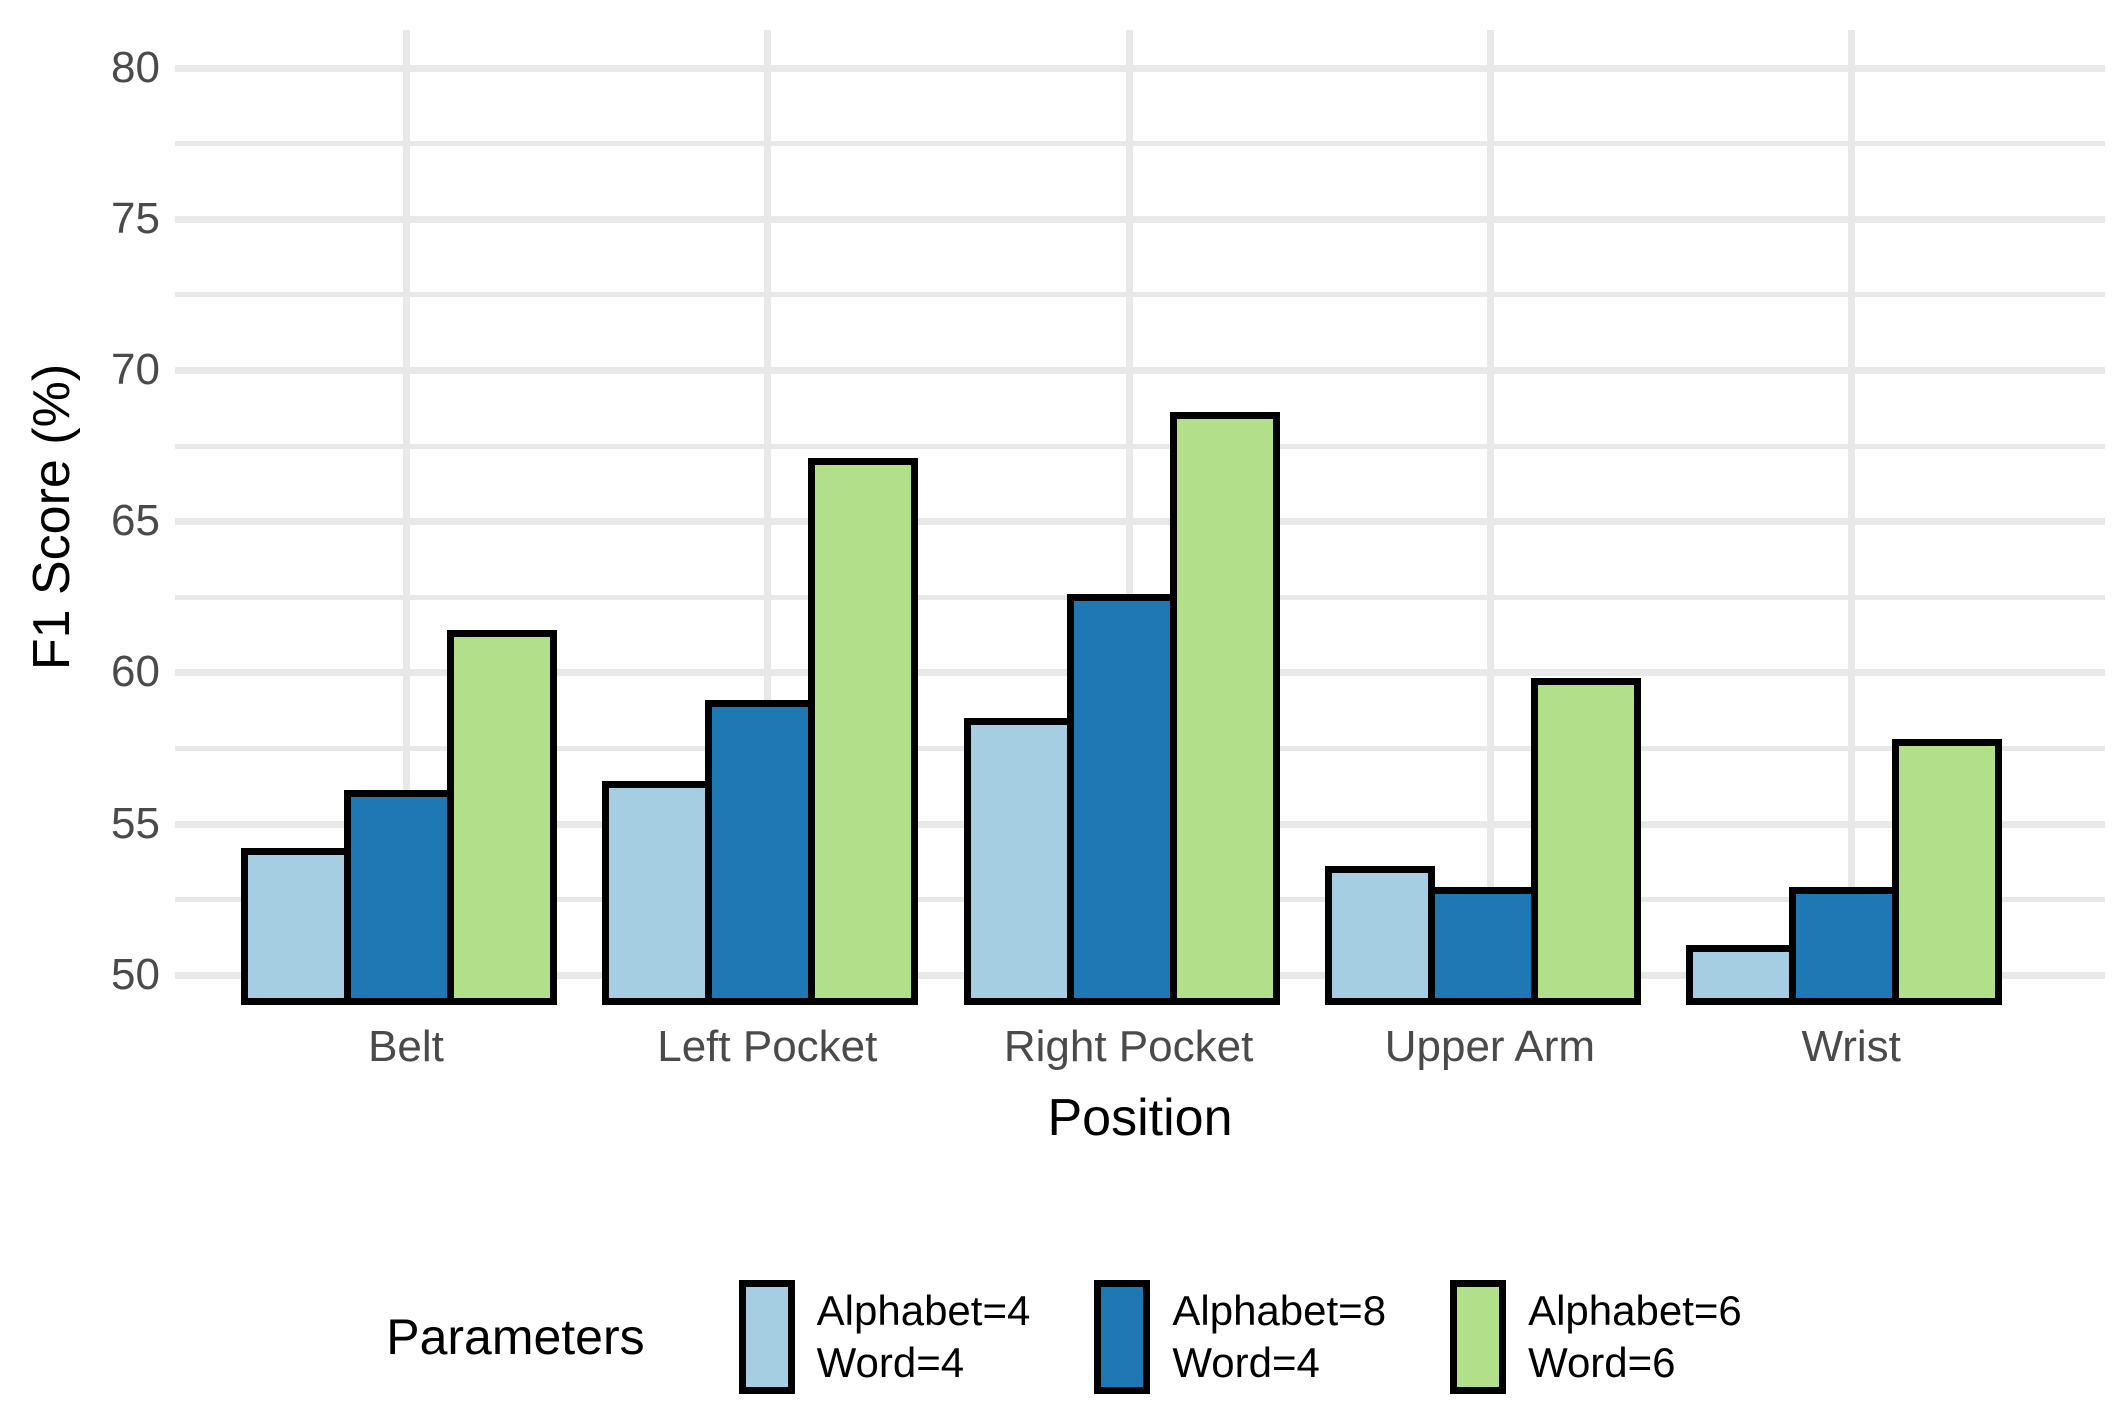  I want to click on bar-wrist-series3, so click(1947, 872).